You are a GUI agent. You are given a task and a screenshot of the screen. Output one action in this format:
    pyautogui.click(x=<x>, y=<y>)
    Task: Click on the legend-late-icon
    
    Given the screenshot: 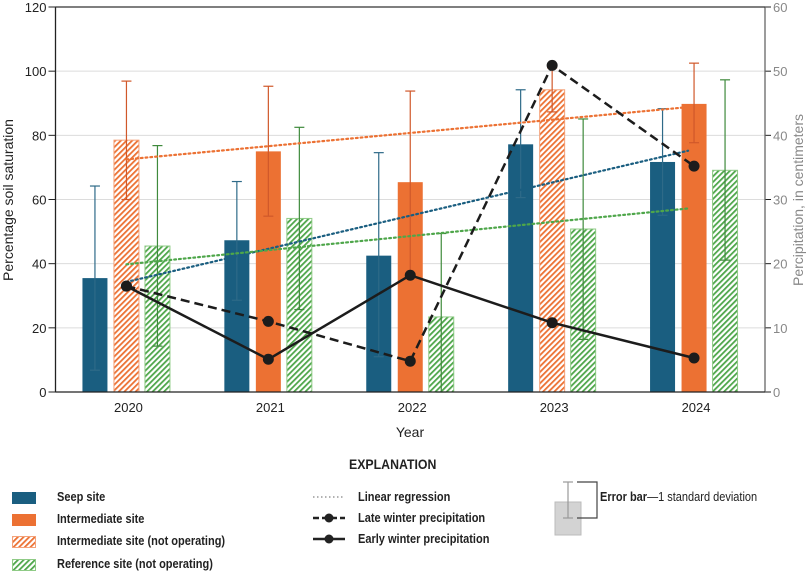 What is the action you would take?
    pyautogui.click(x=329, y=518)
    